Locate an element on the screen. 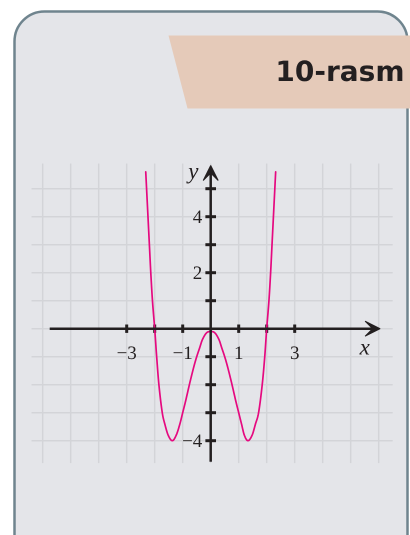 The height and width of the screenshot is (535, 410). y-tick-label: 4 is located at coordinates (197, 217).